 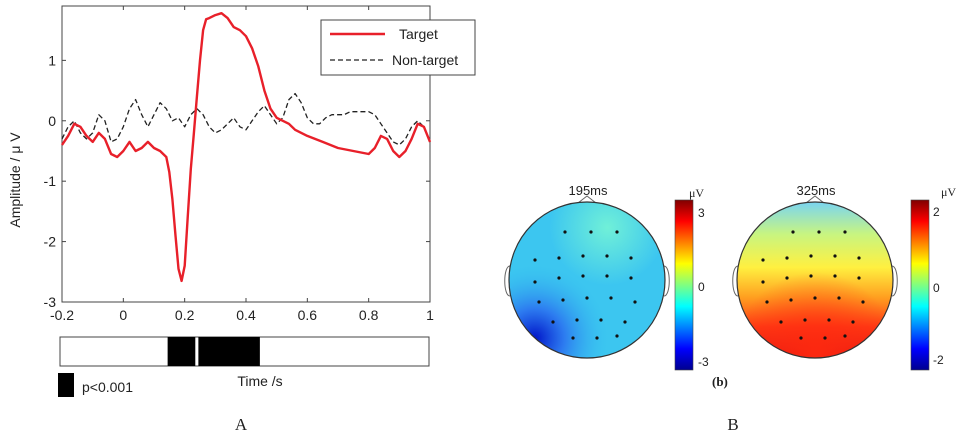 I want to click on y-tick-label: -1, so click(x=50, y=181).